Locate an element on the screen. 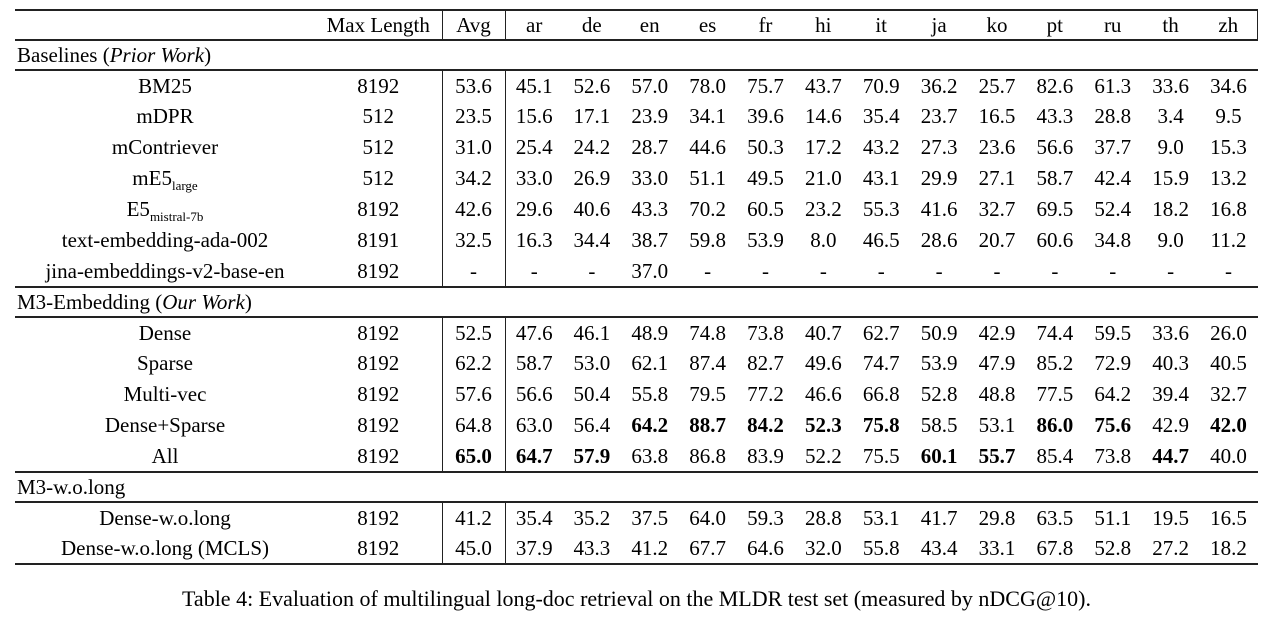  score-cell: 40.5 is located at coordinates (1228, 363).